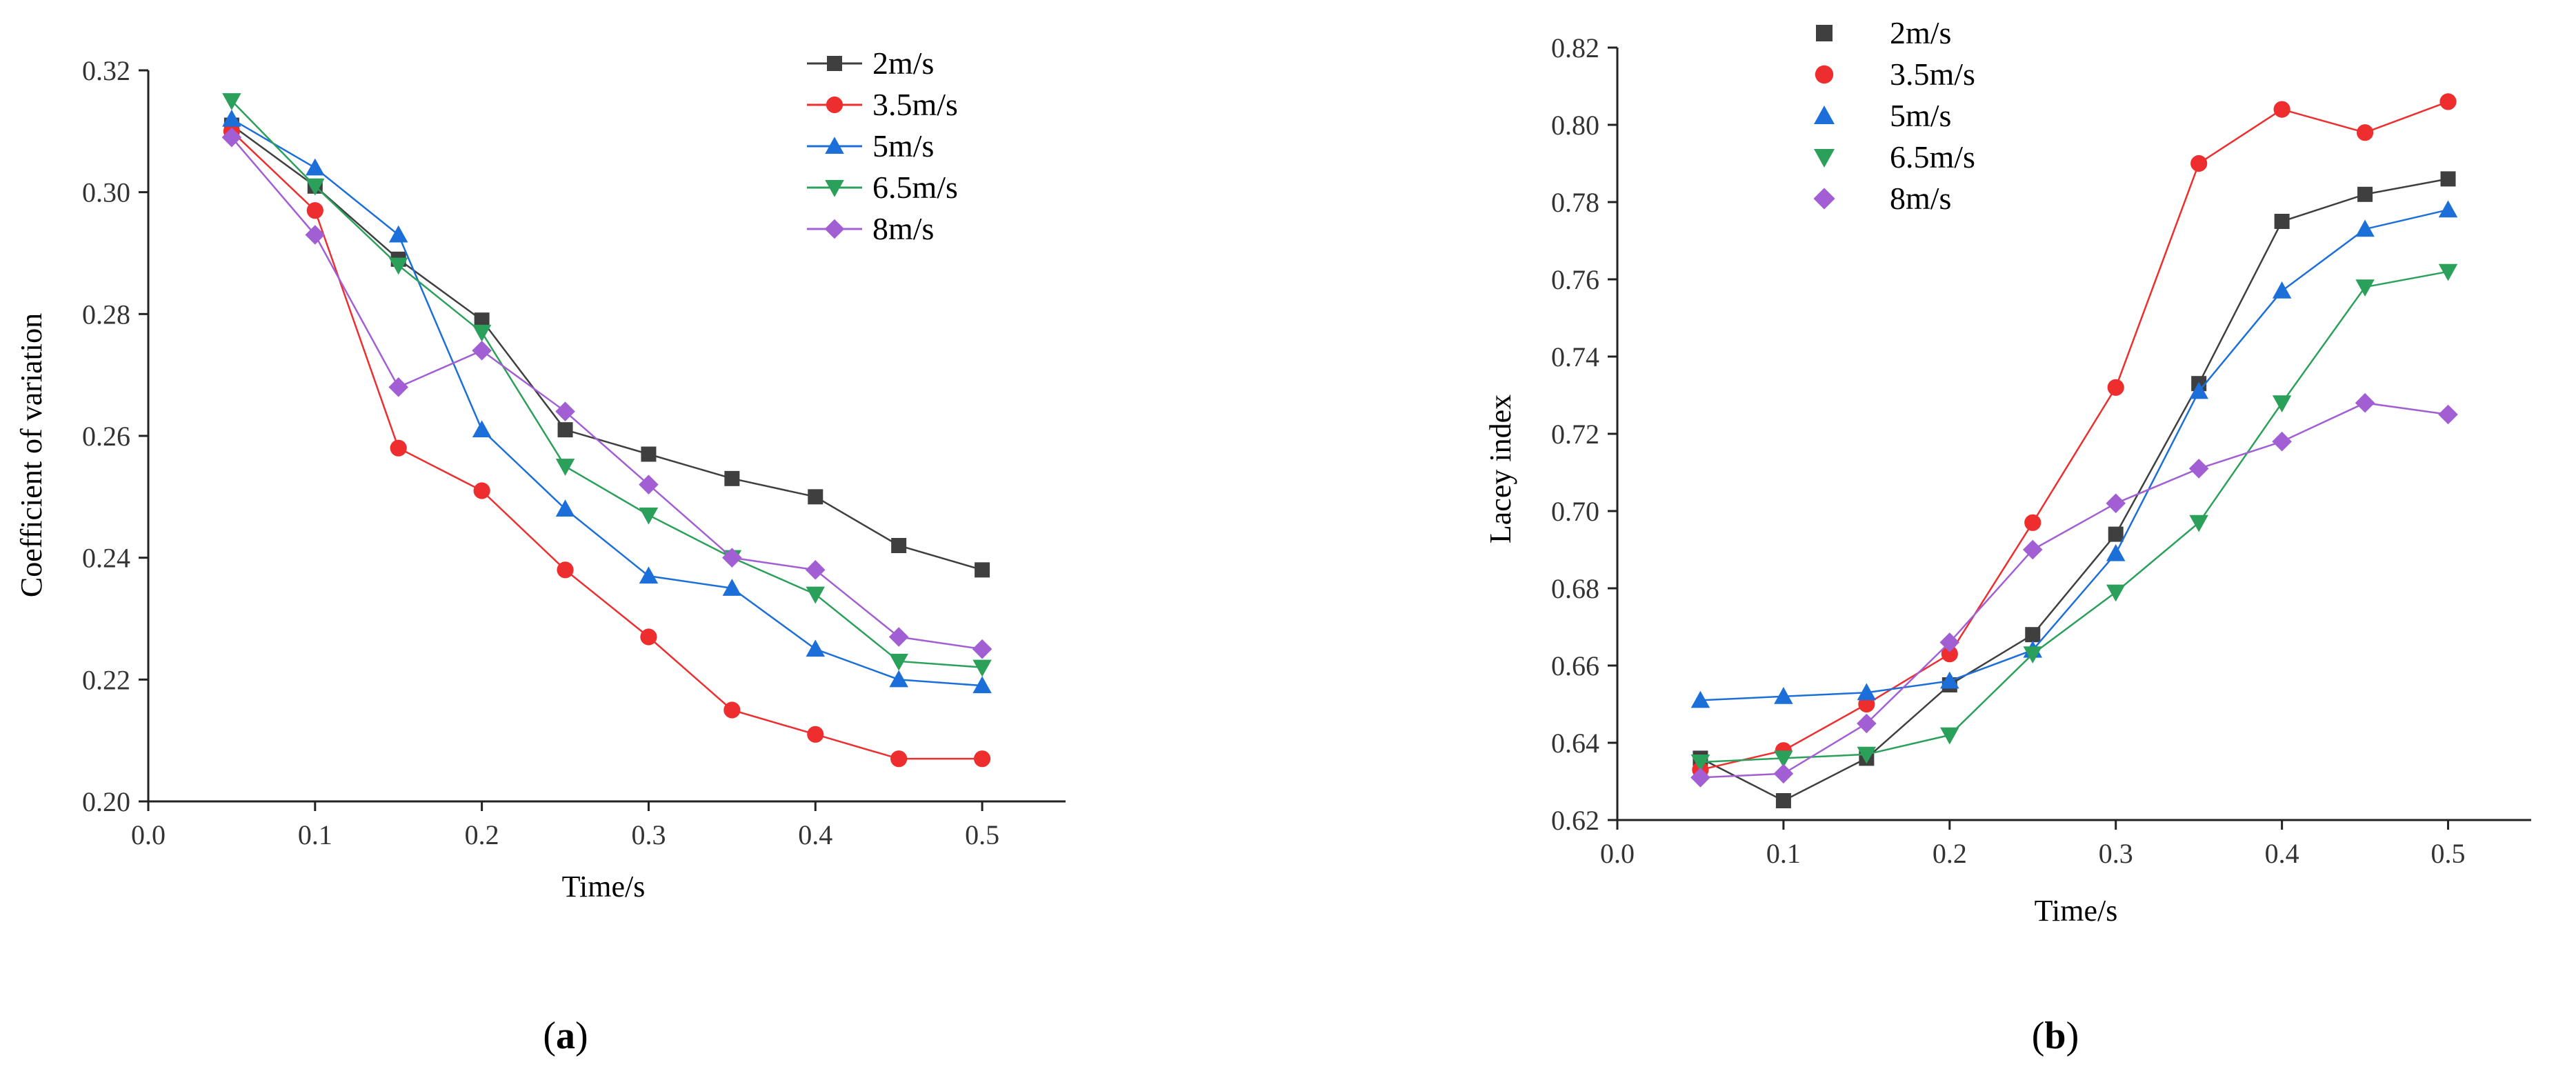  I want to click on panel-letter-b: b, so click(2055, 1036).